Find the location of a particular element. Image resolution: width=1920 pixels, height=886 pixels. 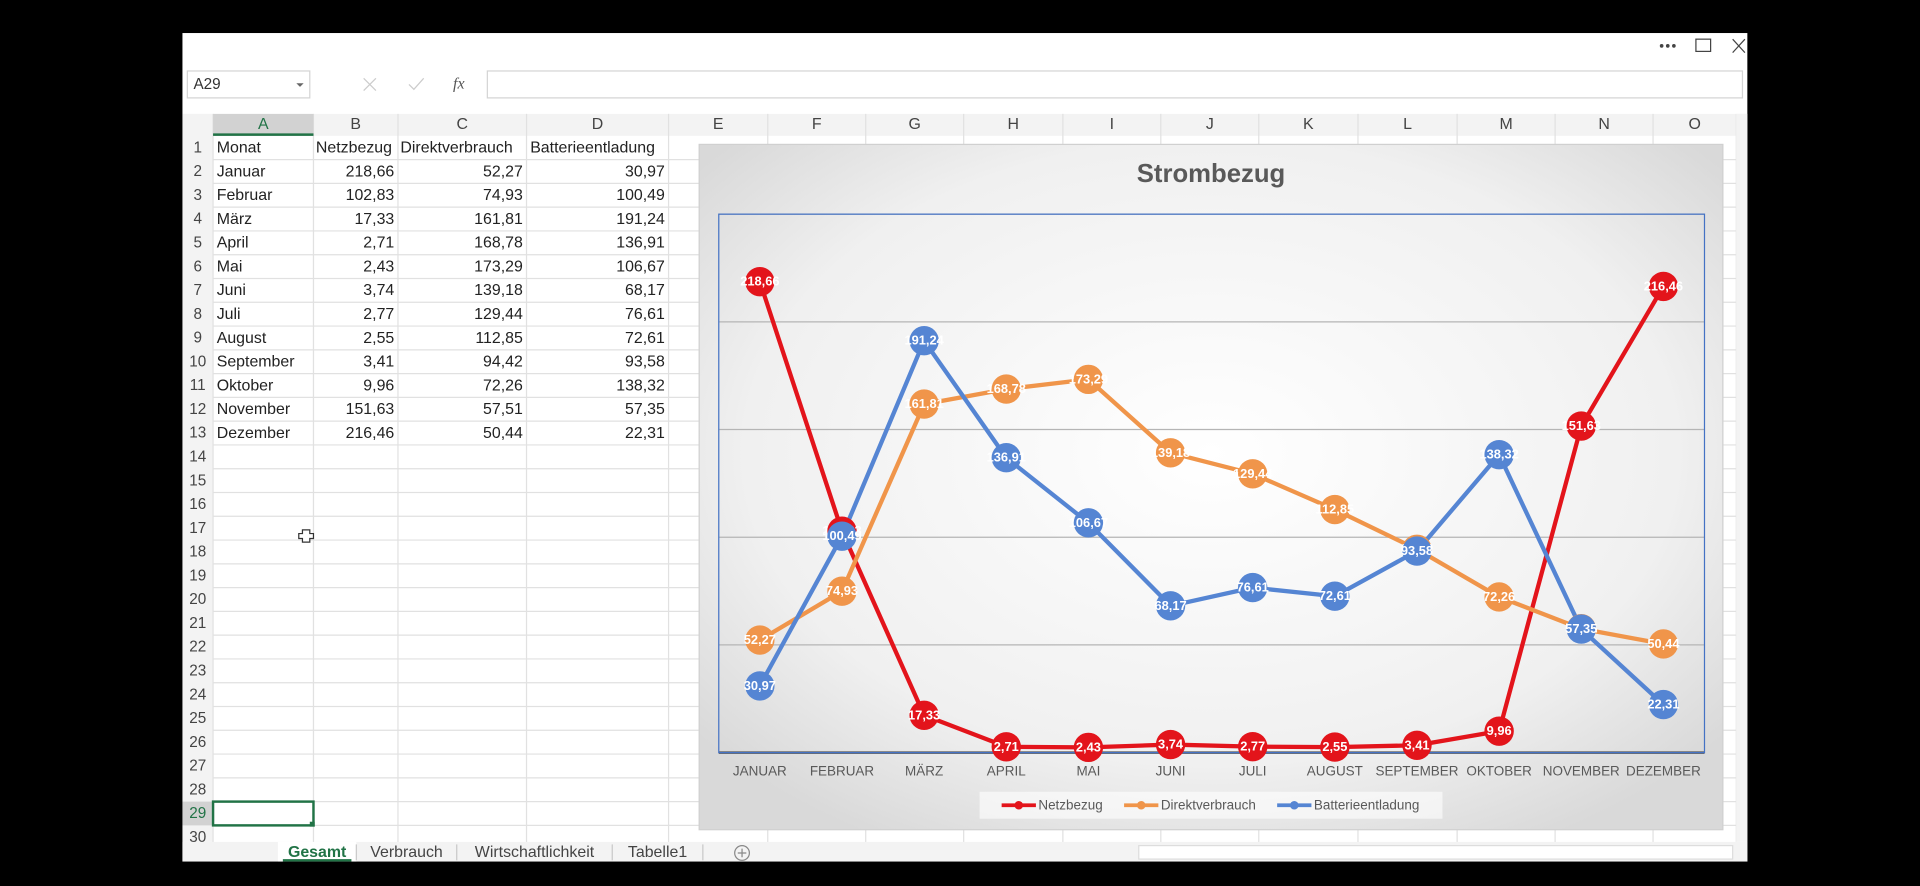

restore-button is located at coordinates (1703, 45).